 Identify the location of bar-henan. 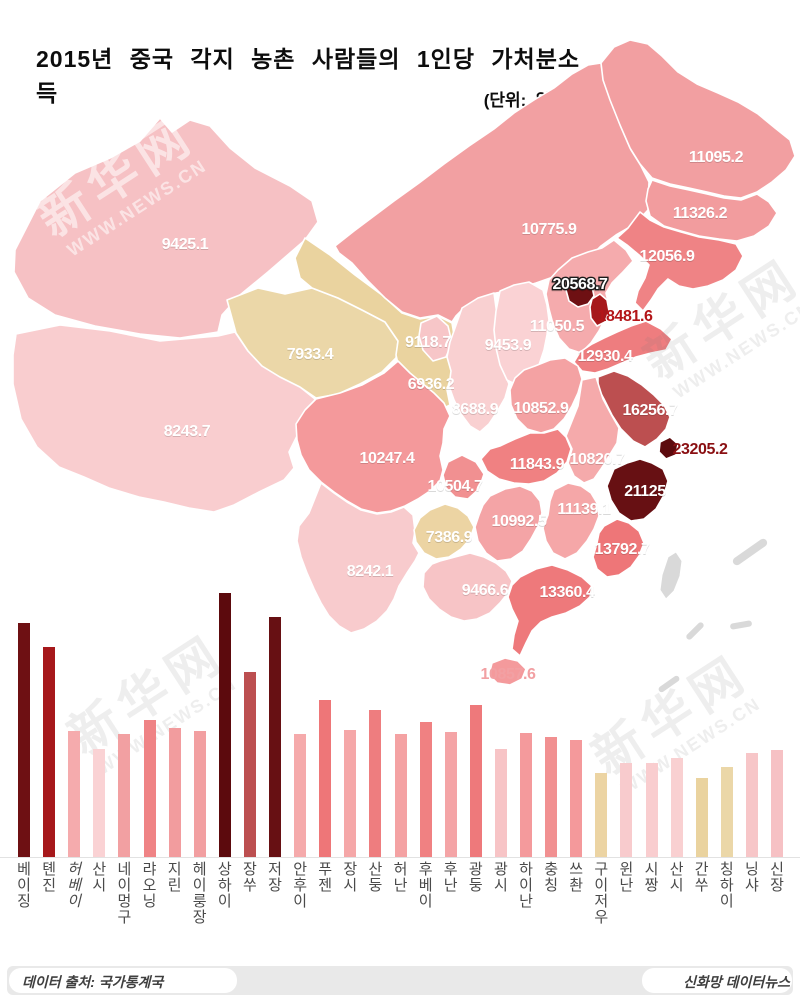
(400, 795).